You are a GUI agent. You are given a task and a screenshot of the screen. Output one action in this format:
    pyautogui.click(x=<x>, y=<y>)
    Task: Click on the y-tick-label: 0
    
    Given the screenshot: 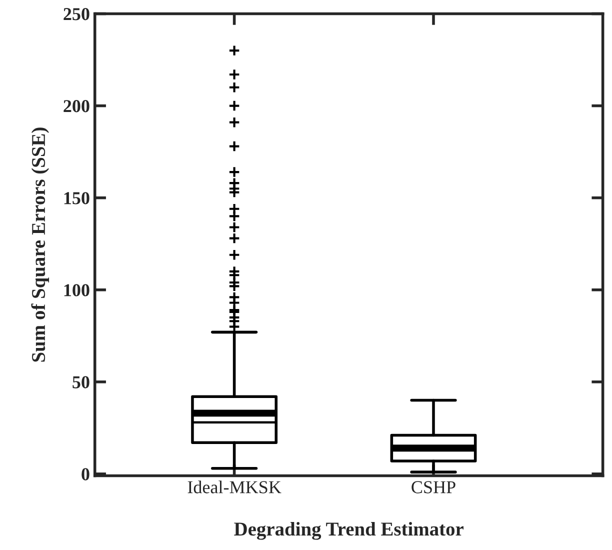 What is the action you would take?
    pyautogui.click(x=86, y=474)
    